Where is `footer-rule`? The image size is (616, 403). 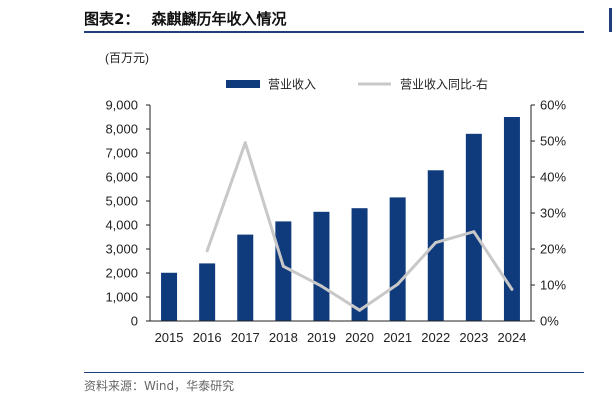 footer-rule is located at coordinates (334, 372).